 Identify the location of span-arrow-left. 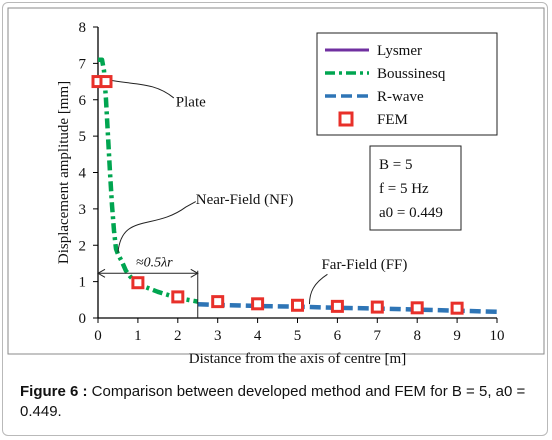
(101, 273).